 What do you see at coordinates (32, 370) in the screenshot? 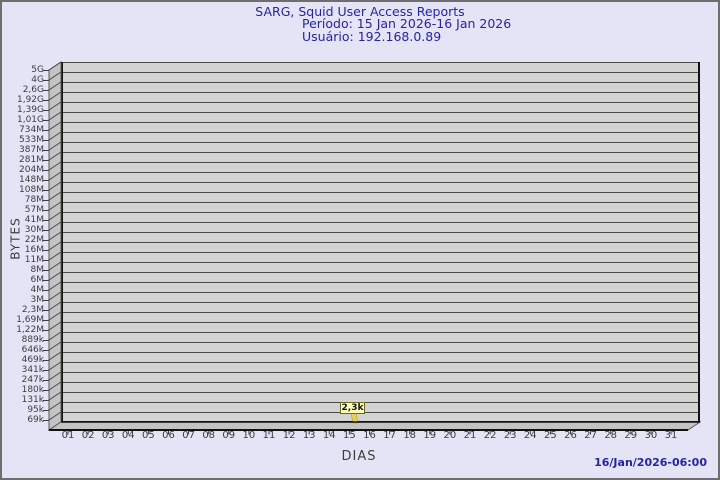
I see `y-tick-label: 341k` at bounding box center [32, 370].